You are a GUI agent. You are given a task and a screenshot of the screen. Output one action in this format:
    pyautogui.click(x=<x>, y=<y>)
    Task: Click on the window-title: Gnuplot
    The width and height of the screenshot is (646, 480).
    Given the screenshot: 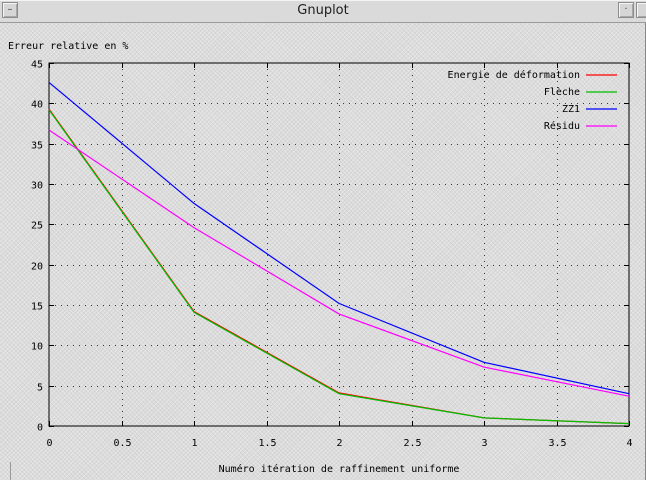 What is the action you would take?
    pyautogui.click(x=323, y=10)
    